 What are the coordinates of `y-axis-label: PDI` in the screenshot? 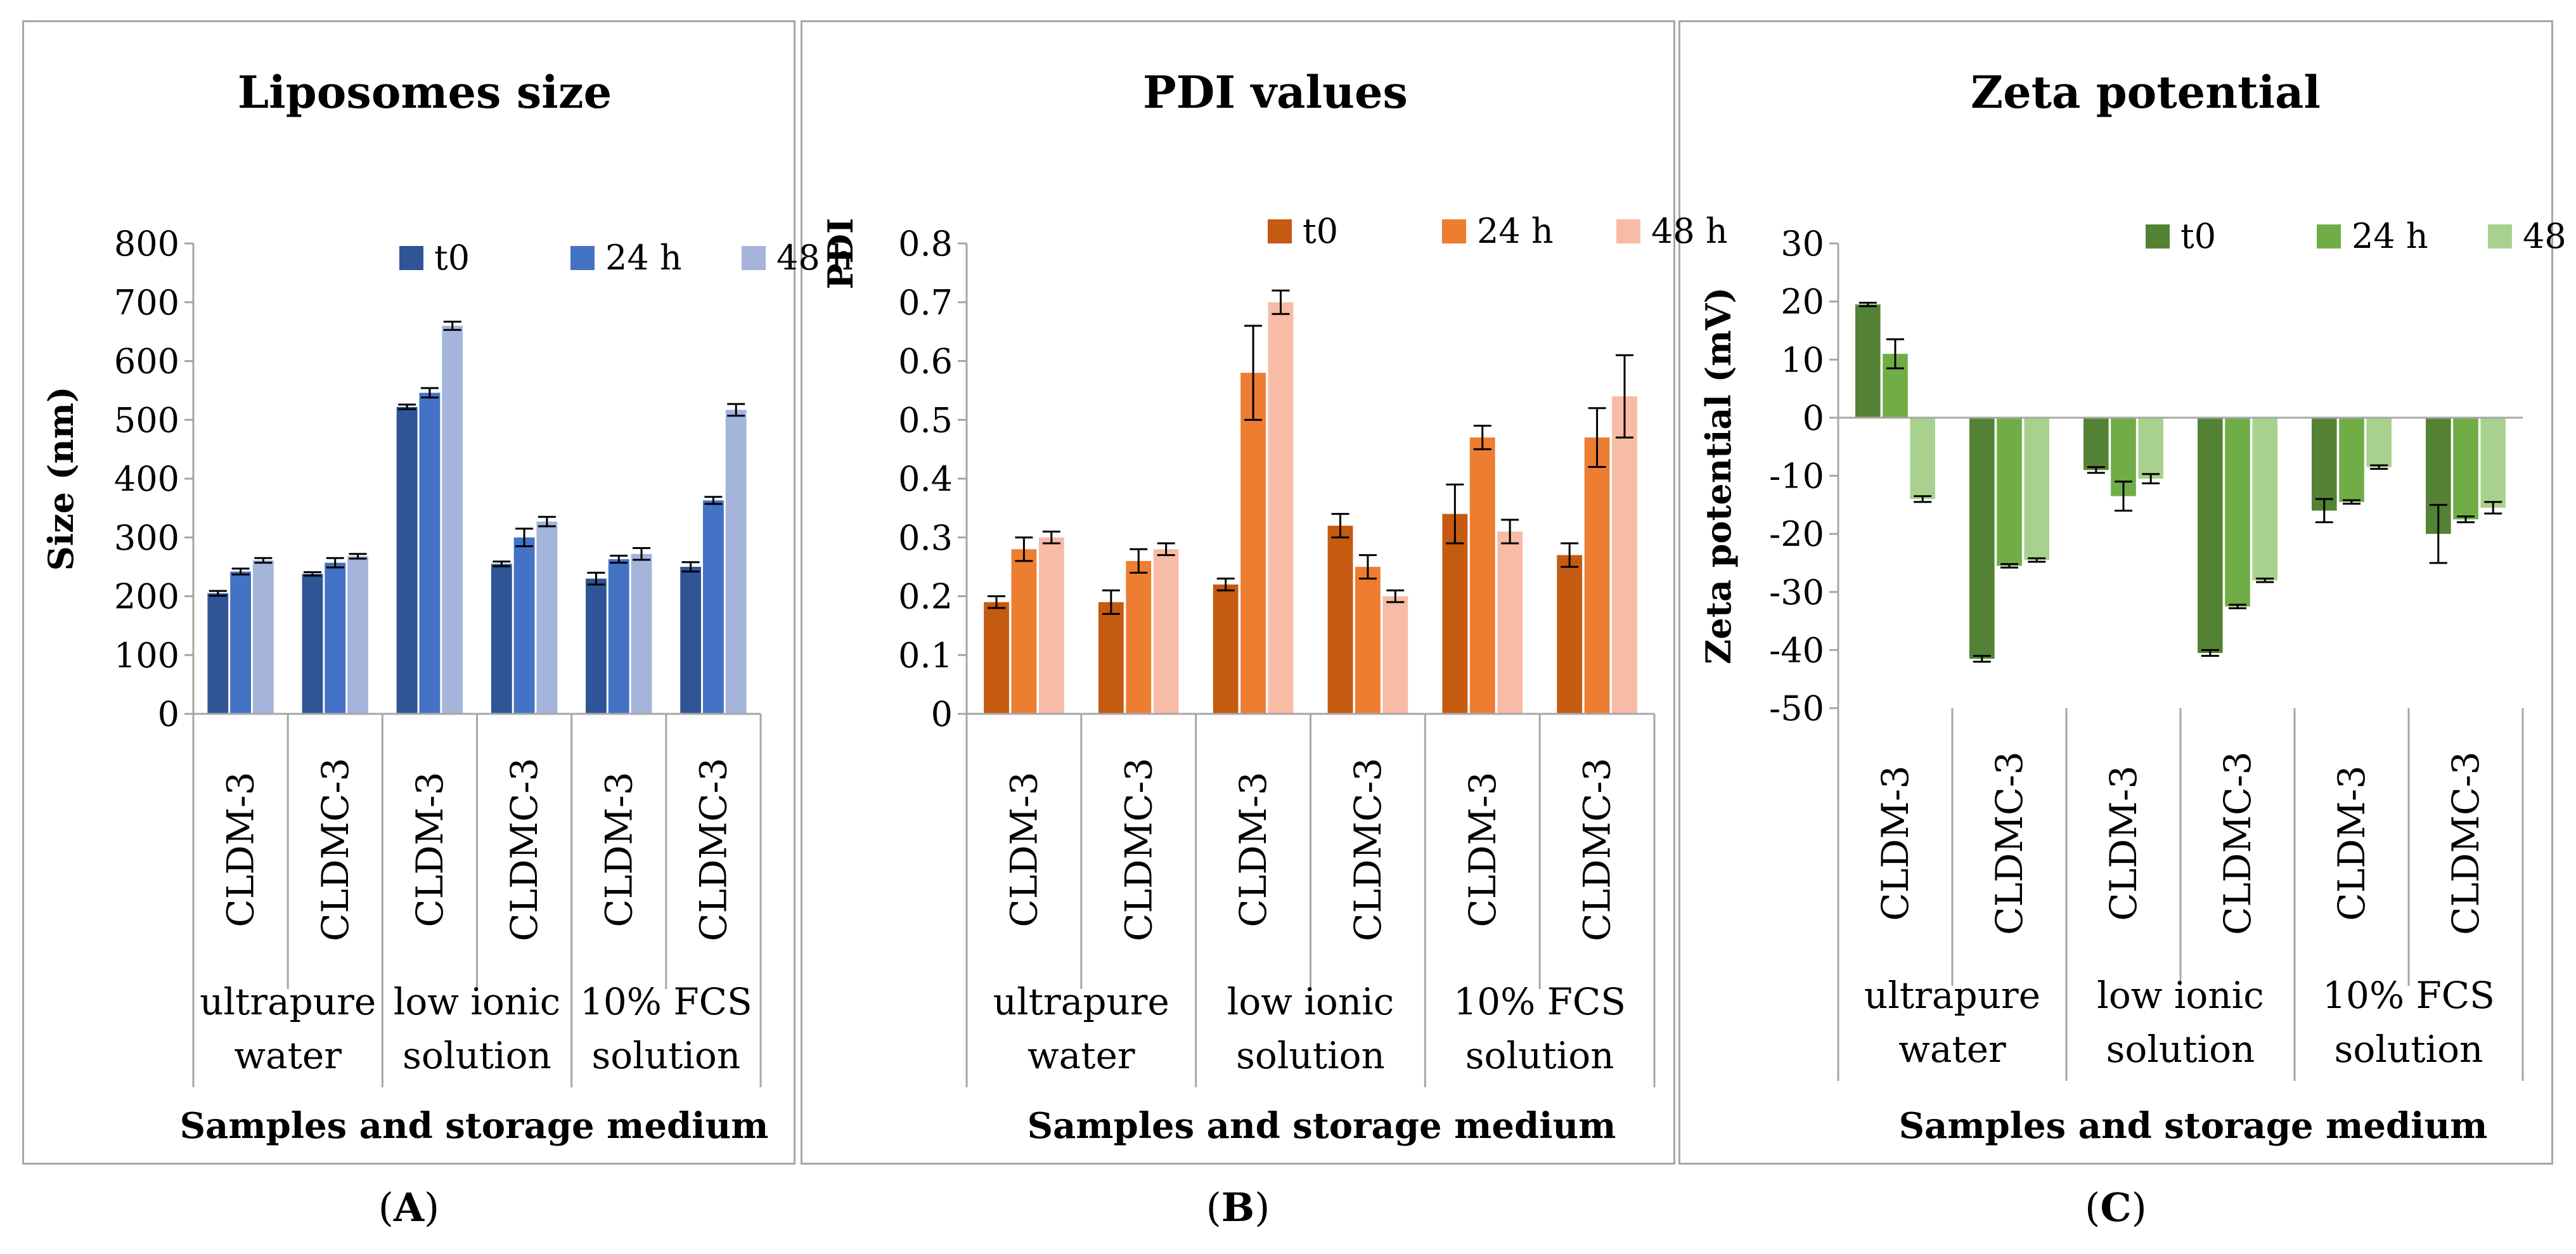 It's located at (841, 254).